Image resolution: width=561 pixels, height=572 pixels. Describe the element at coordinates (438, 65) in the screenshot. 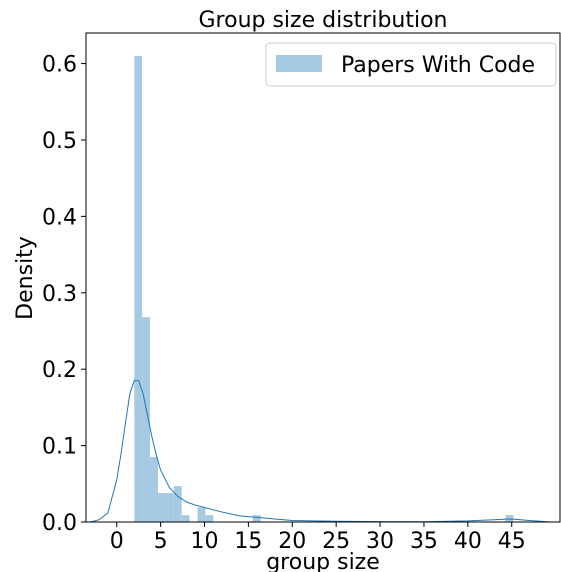

I see `legend-label-papers-with-code: Papers With Code` at that location.